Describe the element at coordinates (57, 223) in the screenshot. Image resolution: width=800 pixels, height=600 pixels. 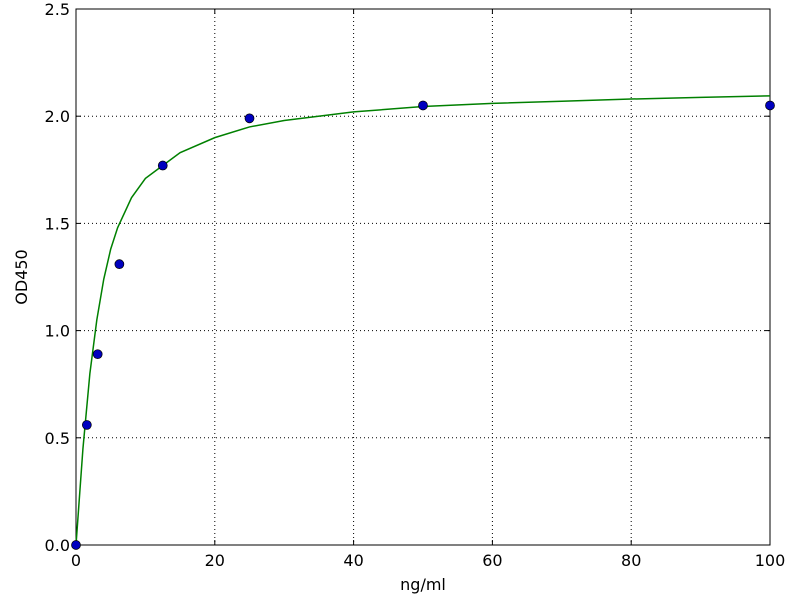
I see `y-tick-label: 1.5` at that location.